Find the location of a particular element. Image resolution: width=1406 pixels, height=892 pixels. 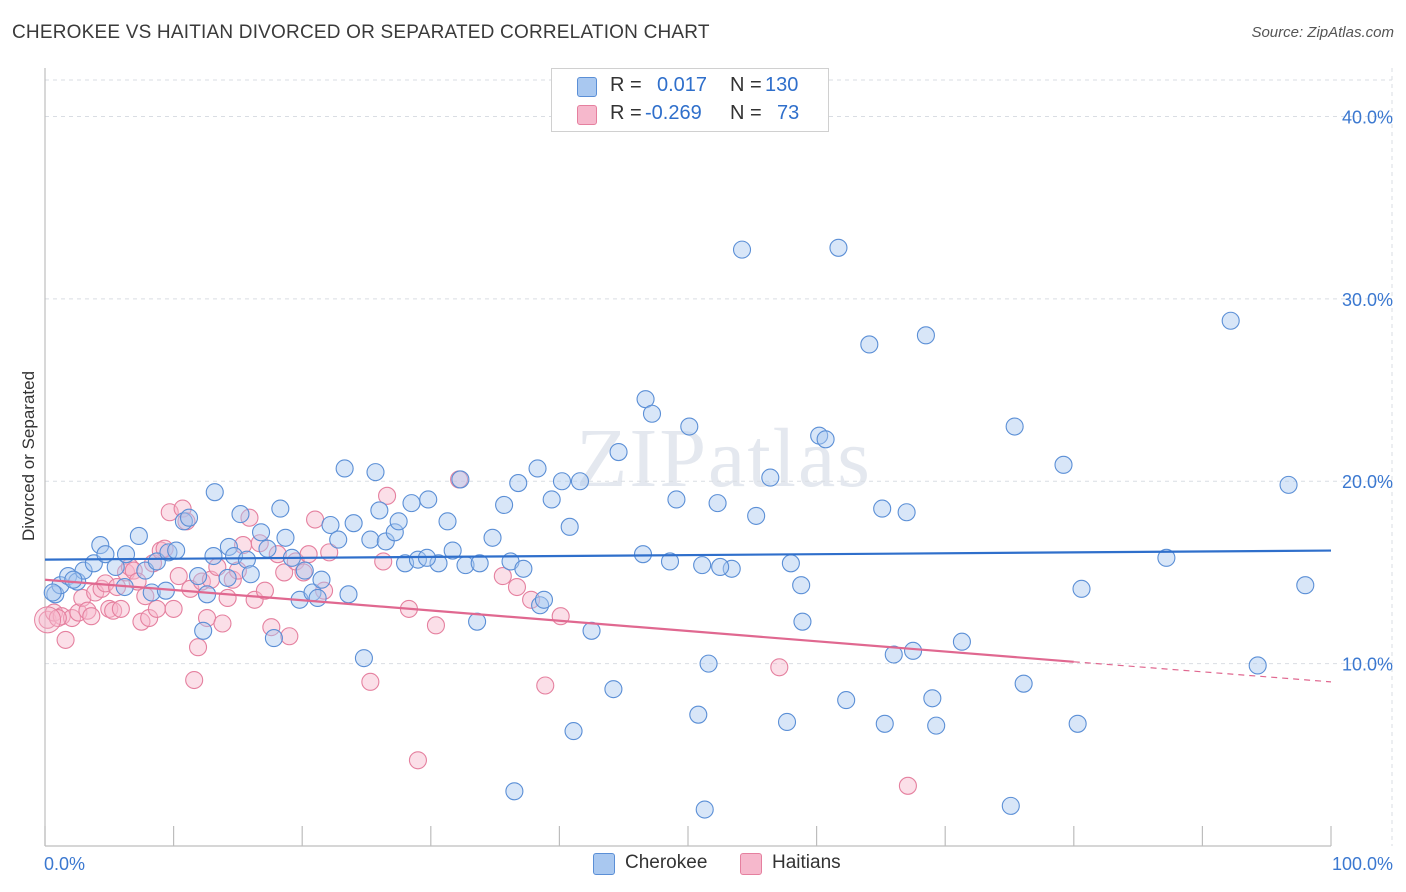

legend-swatch-cherokee is located at coordinates (587, 87).